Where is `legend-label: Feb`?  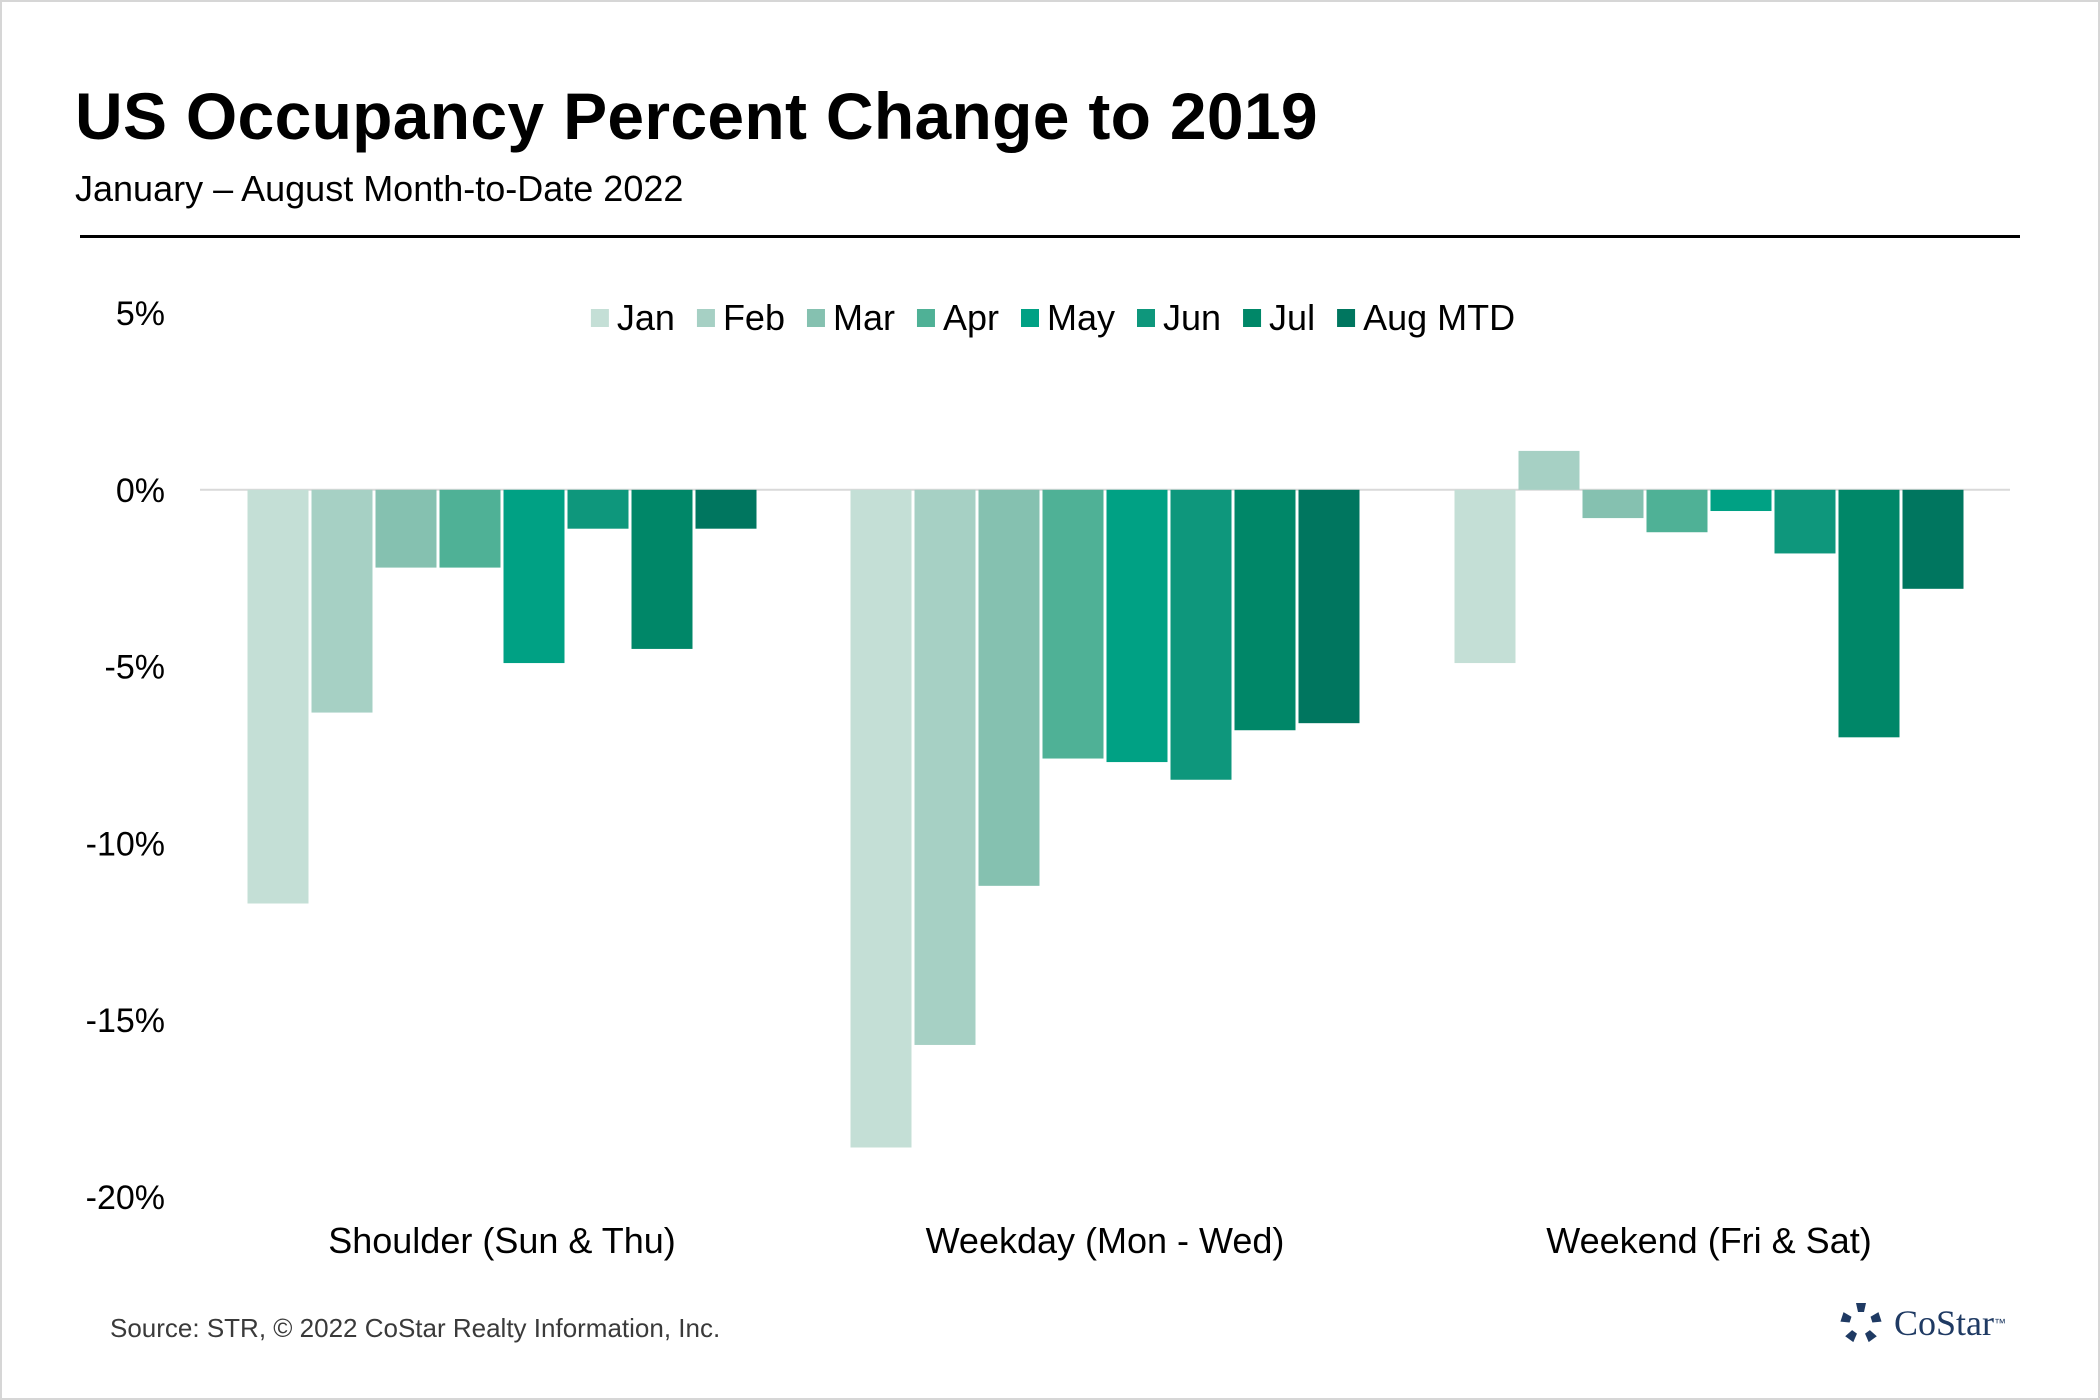 legend-label: Feb is located at coordinates (754, 317).